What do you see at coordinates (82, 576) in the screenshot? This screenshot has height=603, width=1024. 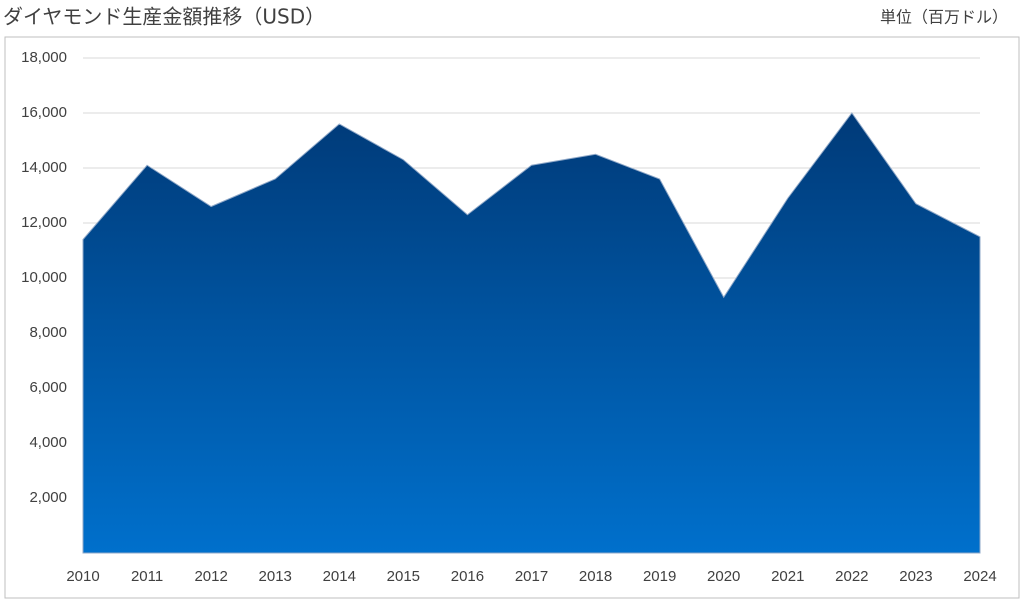 I see `x-tick-label: 2010` at bounding box center [82, 576].